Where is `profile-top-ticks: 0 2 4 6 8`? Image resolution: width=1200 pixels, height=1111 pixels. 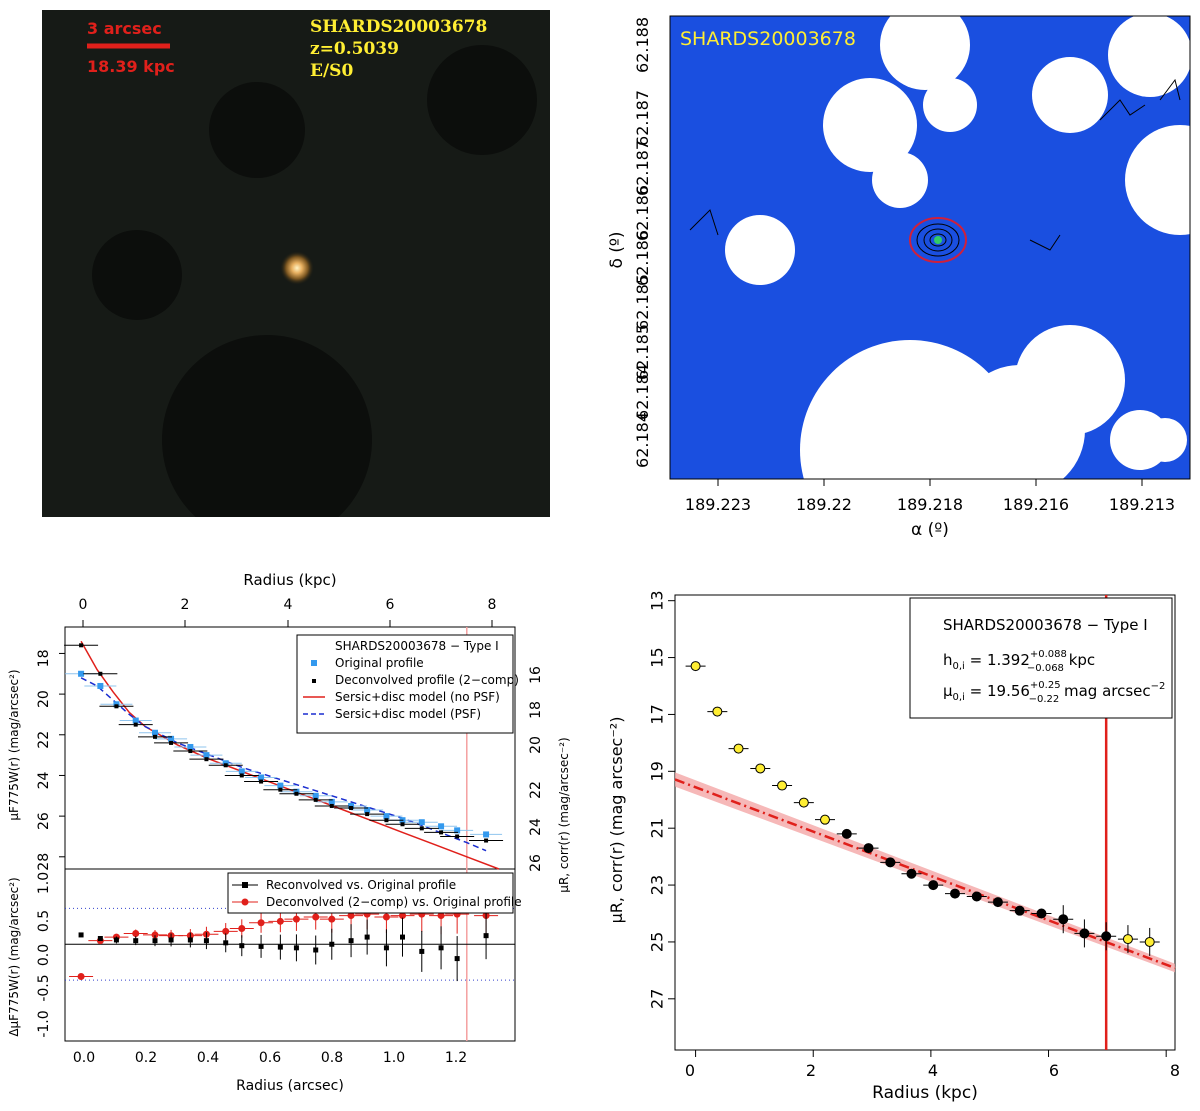
profile-top-ticks: 0 2 4 6 8 is located at coordinates (288, 605).